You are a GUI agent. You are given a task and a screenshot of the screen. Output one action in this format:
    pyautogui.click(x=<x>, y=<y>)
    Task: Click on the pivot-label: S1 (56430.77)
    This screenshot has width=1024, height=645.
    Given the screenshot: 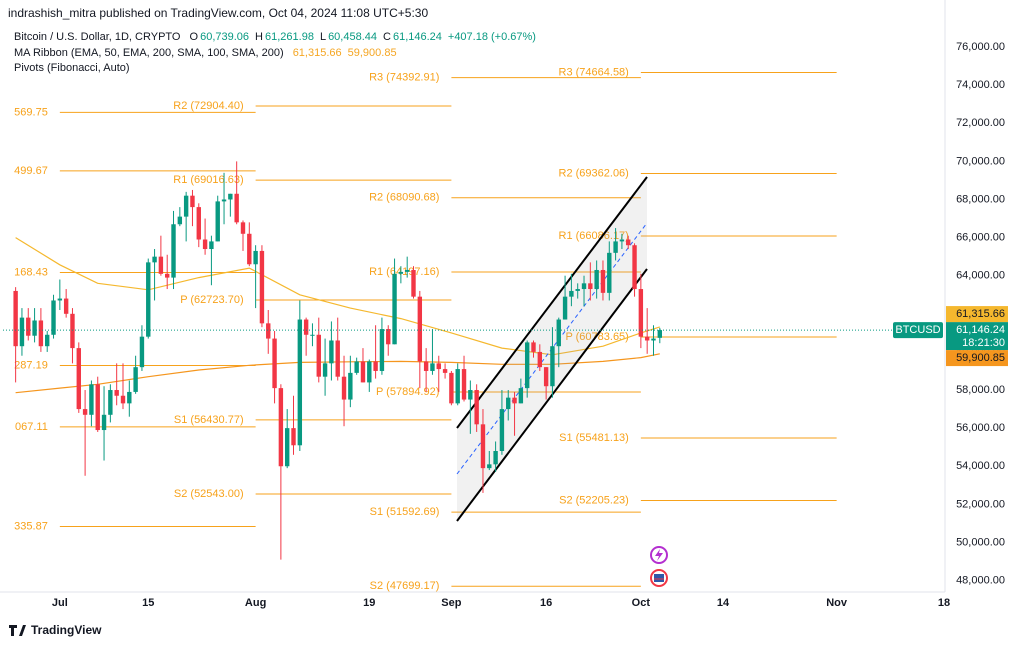 What is the action you would take?
    pyautogui.click(x=209, y=420)
    